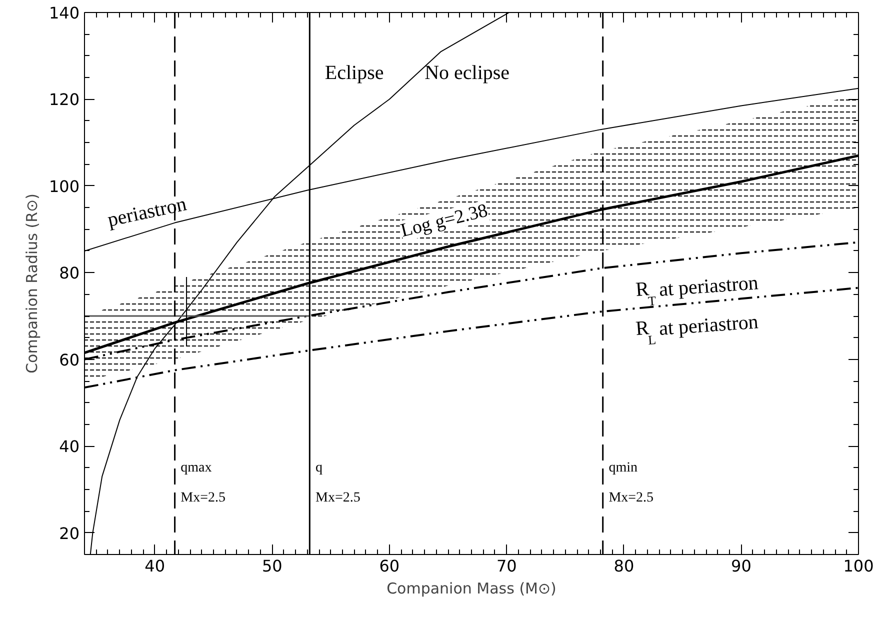  I want to click on annotation: qmin, so click(623, 468).